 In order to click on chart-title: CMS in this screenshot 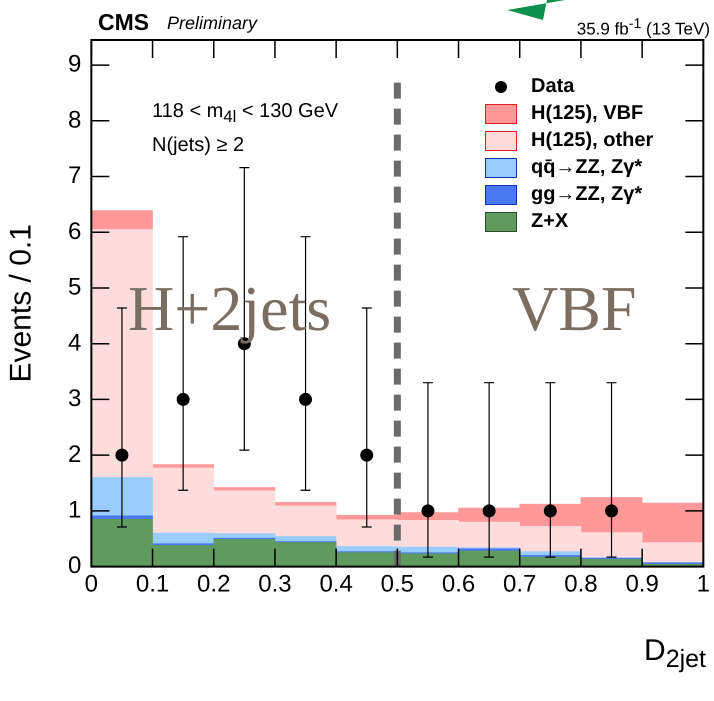, I will do `click(124, 22)`.